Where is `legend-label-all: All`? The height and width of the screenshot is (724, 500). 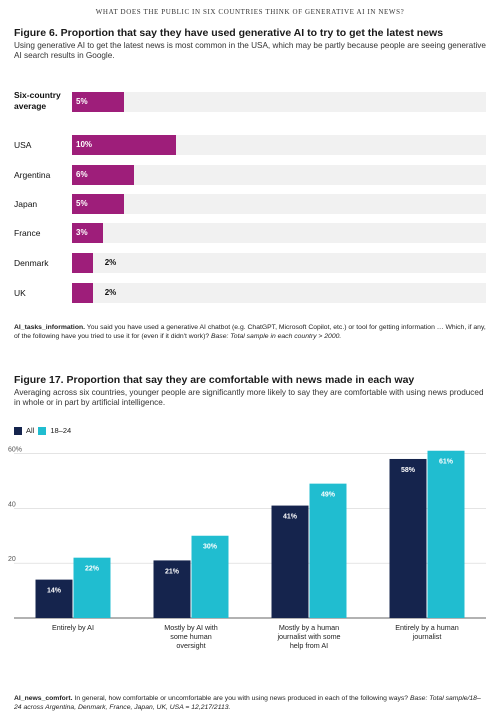
legend-label-all: All is located at coordinates (30, 430).